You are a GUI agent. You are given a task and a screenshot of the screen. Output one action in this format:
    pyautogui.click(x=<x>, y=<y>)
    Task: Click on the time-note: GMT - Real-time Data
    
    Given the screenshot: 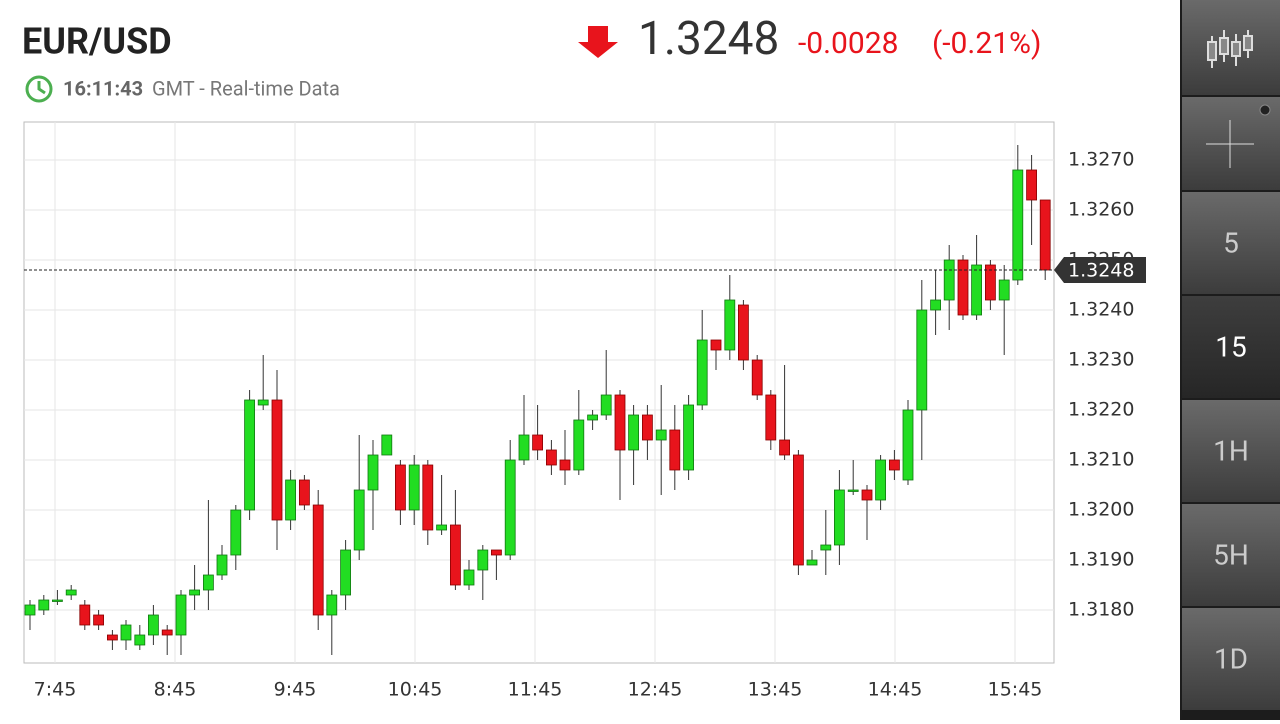 What is the action you would take?
    pyautogui.click(x=246, y=88)
    